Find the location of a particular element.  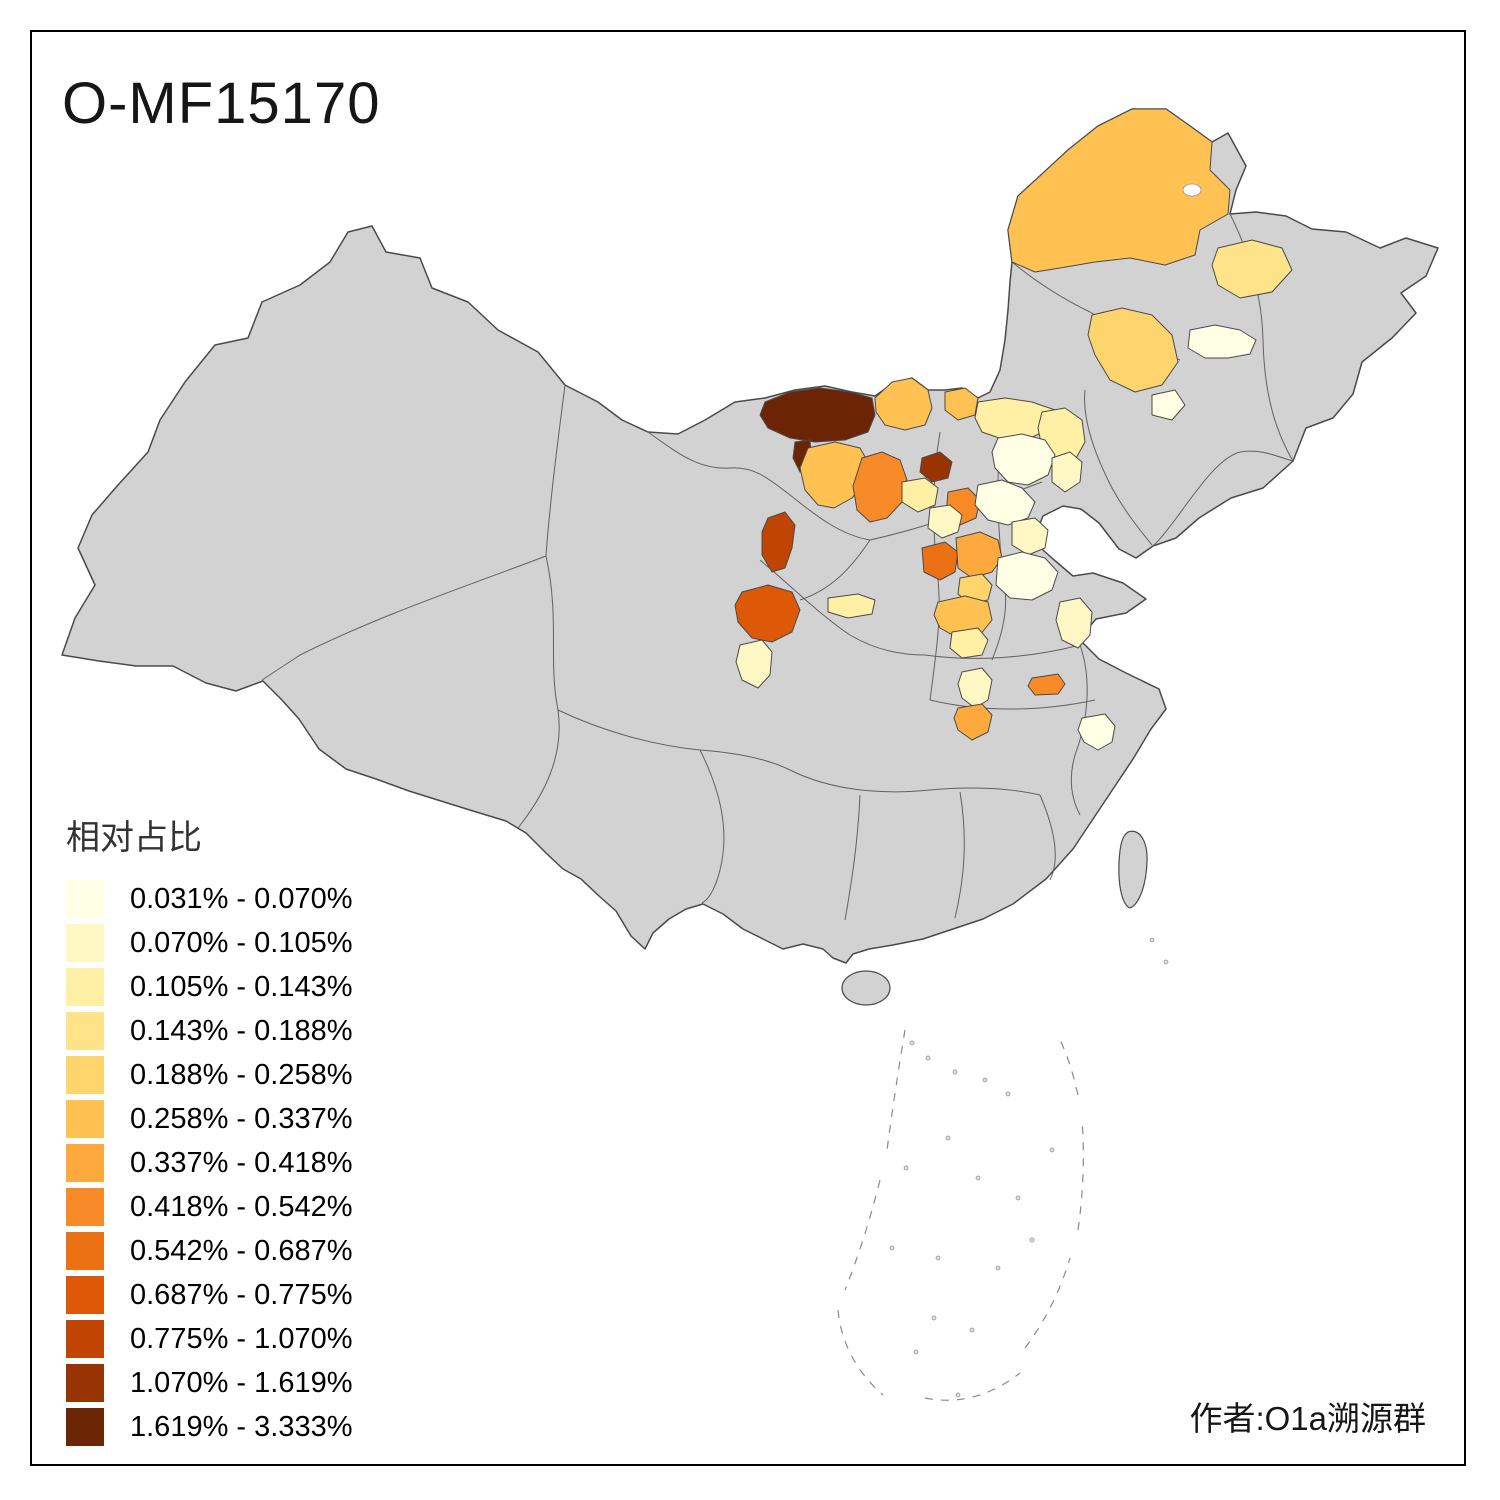

legend-label: 0.542% - 0.687% is located at coordinates (241, 1250).